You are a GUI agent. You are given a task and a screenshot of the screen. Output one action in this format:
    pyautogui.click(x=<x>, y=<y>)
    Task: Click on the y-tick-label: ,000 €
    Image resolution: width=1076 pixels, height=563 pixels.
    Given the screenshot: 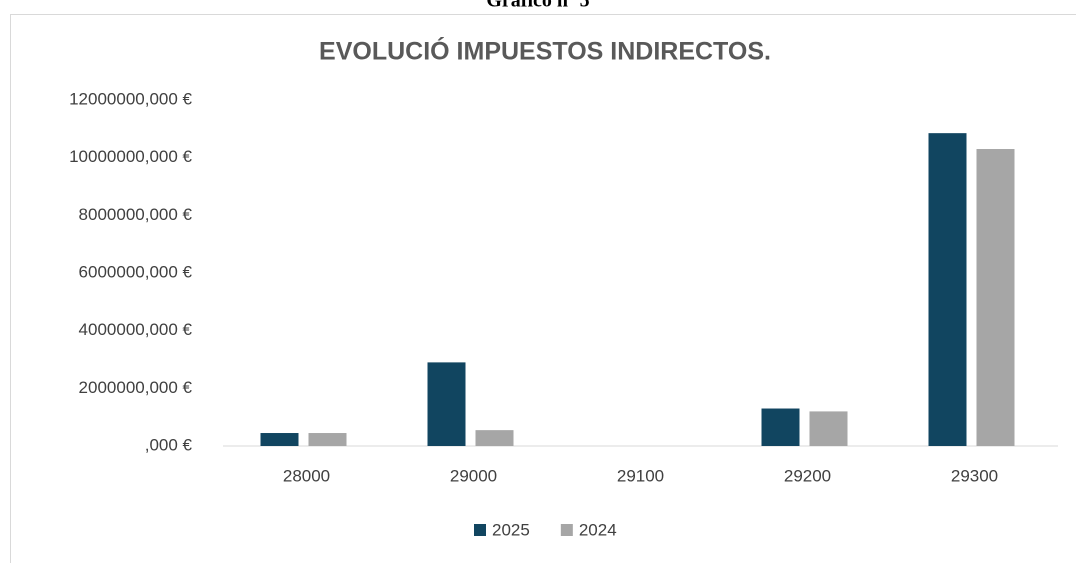 What is the action you would take?
    pyautogui.click(x=169, y=444)
    